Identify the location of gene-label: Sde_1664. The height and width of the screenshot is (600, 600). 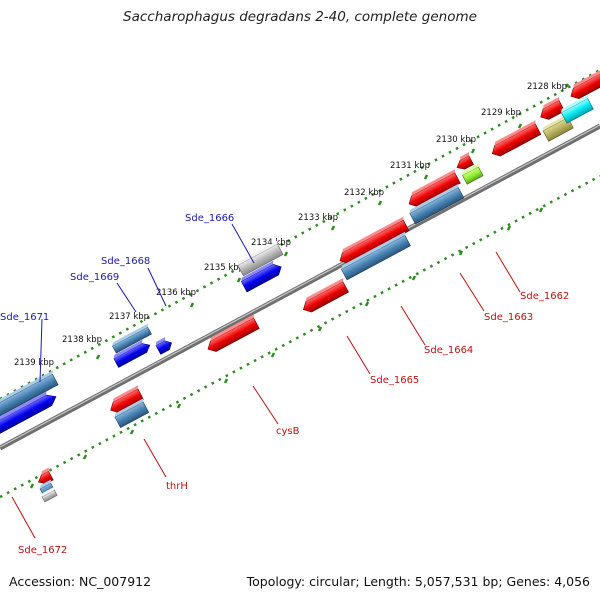
(448, 350).